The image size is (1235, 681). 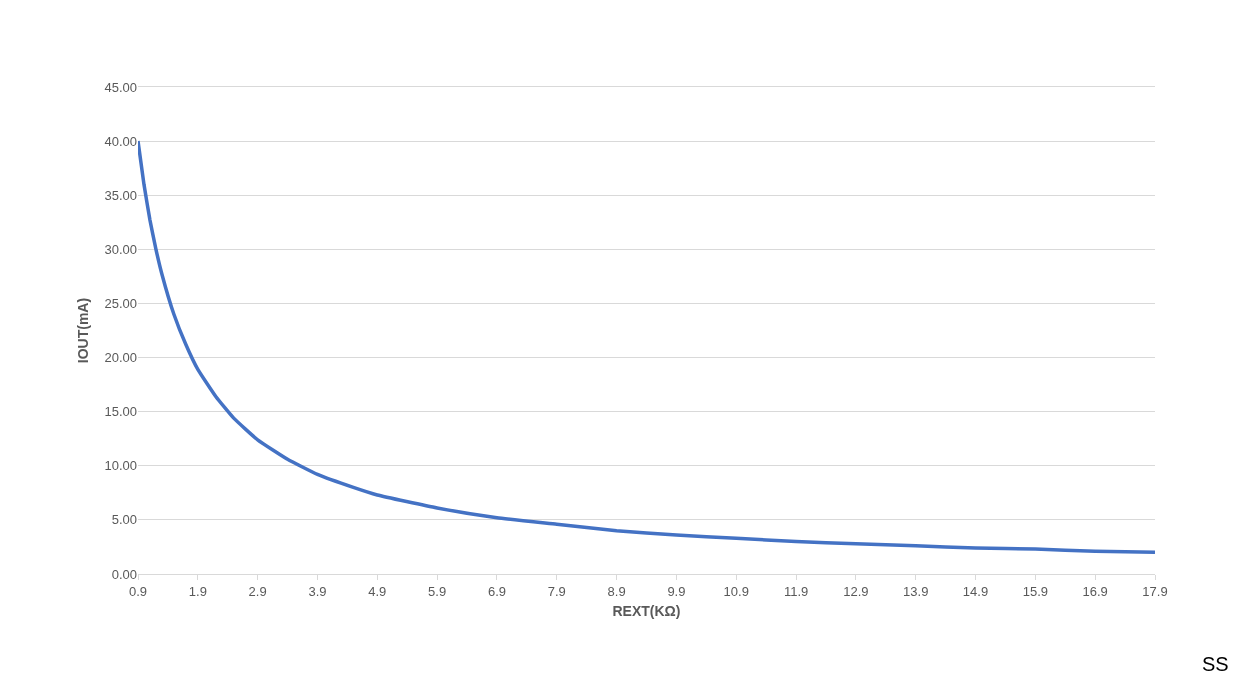 I want to click on x-tick-label: 16.9, so click(x=1095, y=591).